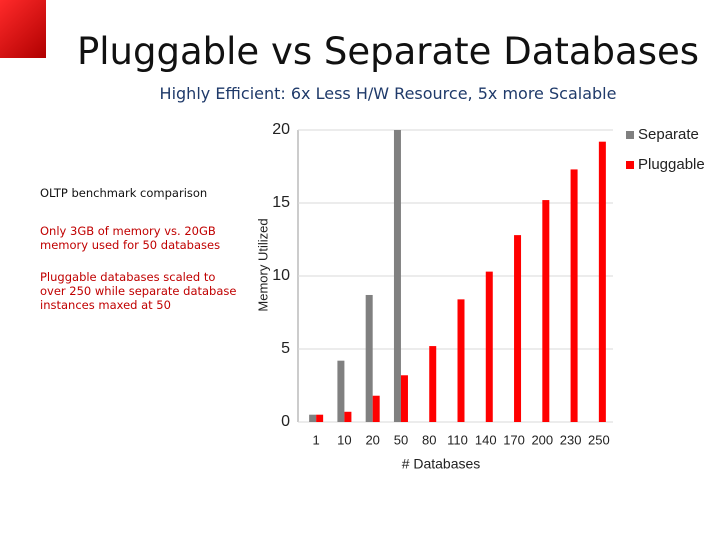 The image size is (720, 540). Describe the element at coordinates (388, 51) in the screenshot. I see `slide-title: Pluggable vs Separate Databases` at that location.